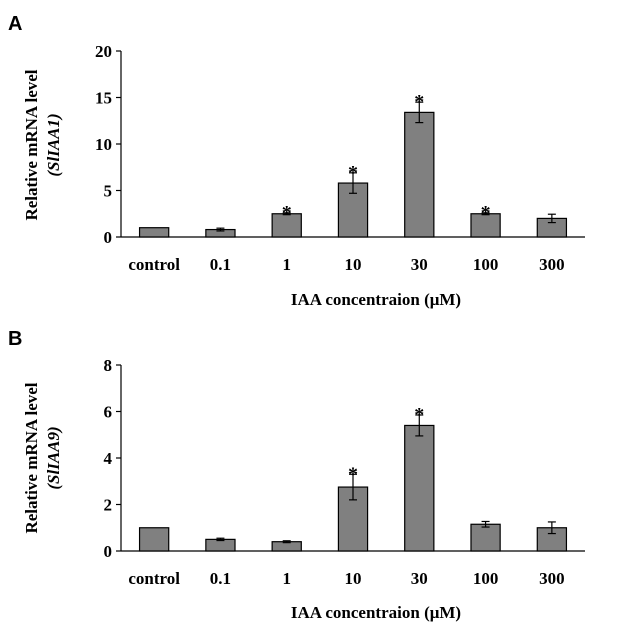 Image resolution: width=632 pixels, height=627 pixels. I want to click on y-tick-label: 2, so click(108, 505).